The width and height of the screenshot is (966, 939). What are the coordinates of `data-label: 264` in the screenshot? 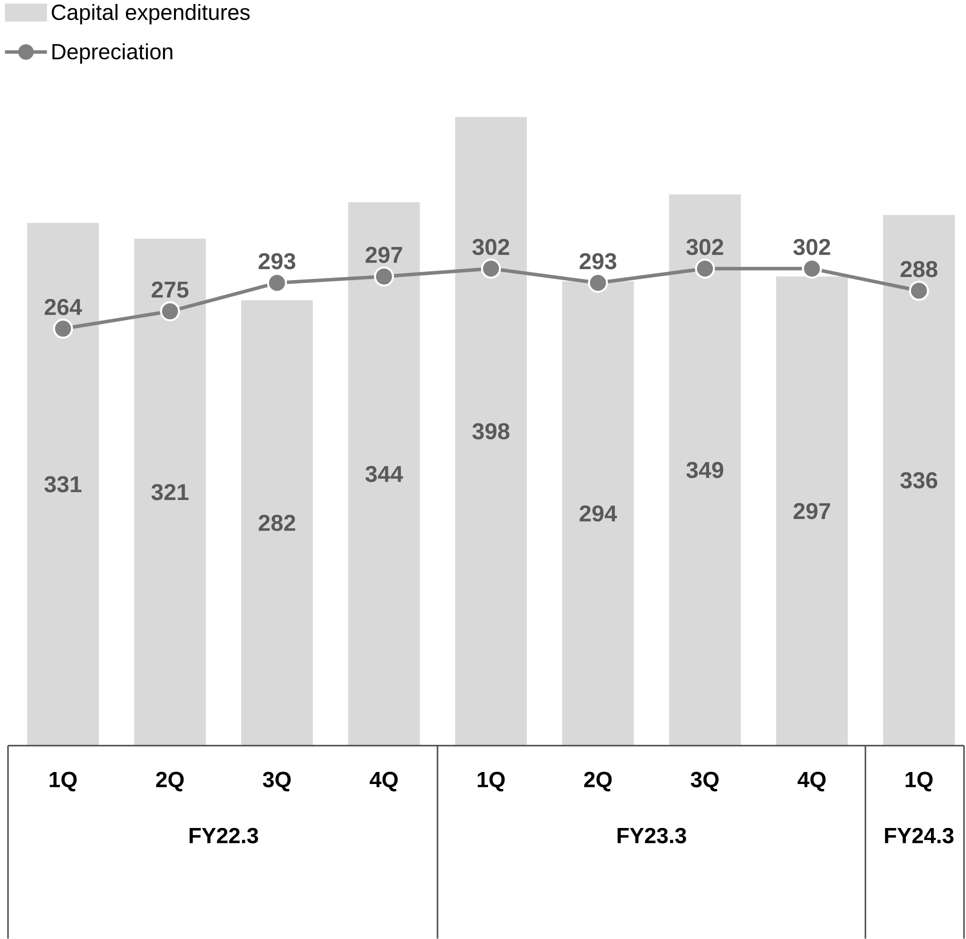 It's located at (63, 306).